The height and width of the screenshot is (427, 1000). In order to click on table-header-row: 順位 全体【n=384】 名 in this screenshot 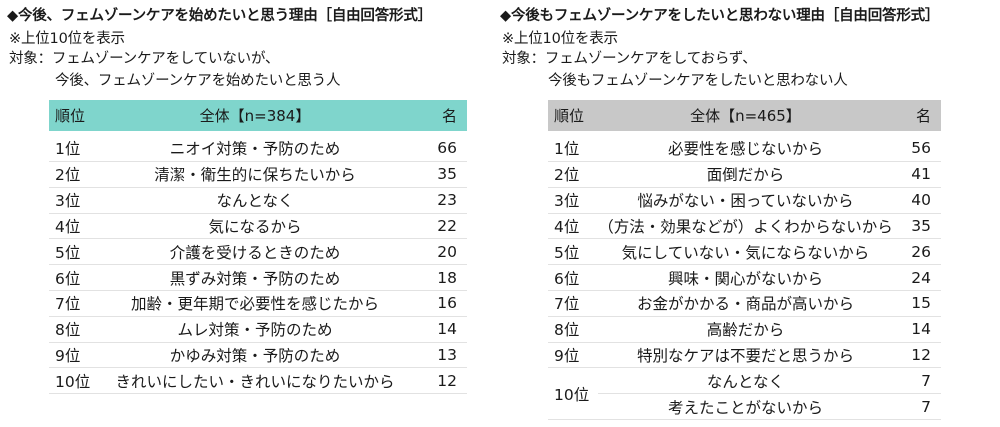, I will do `click(258, 115)`.